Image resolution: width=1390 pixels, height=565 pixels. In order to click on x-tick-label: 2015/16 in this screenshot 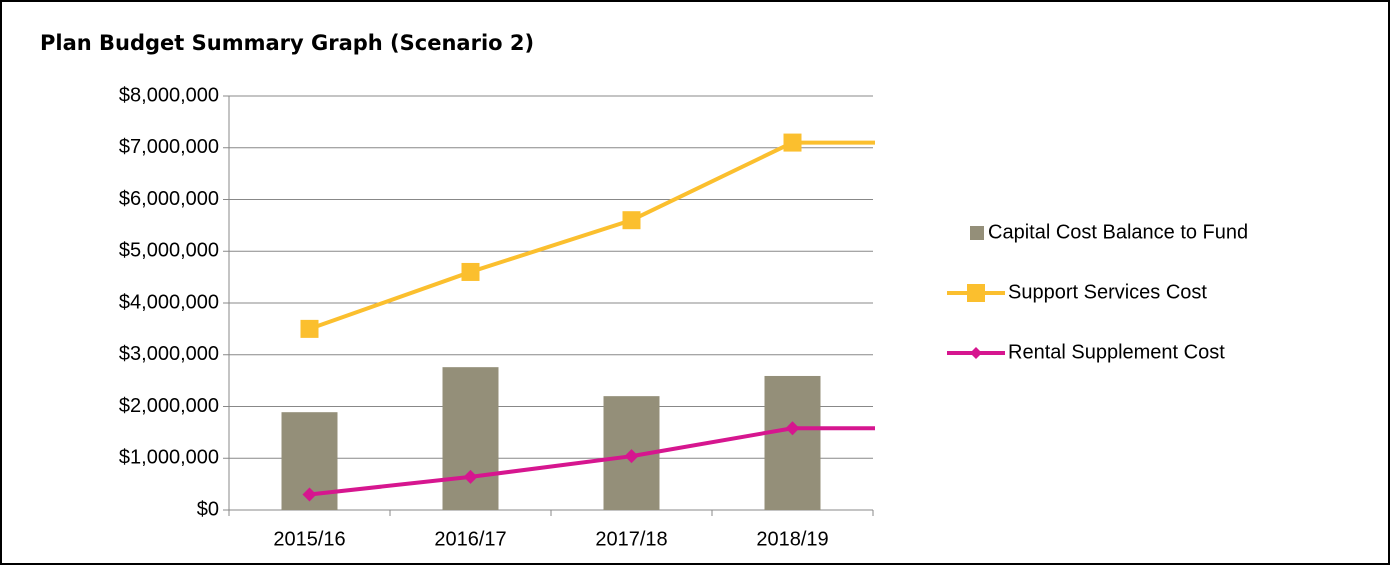, I will do `click(309, 539)`.